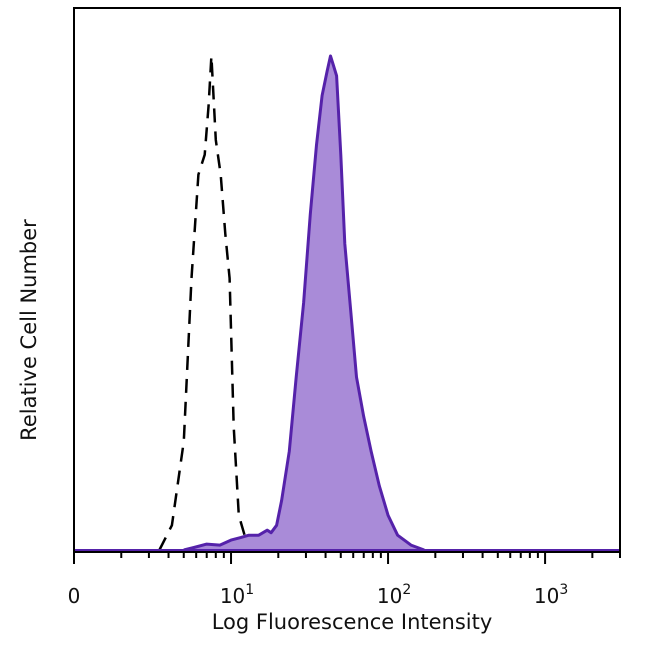 The width and height of the screenshot is (650, 650). What do you see at coordinates (74, 596) in the screenshot?
I see `x-tick-label: 0` at bounding box center [74, 596].